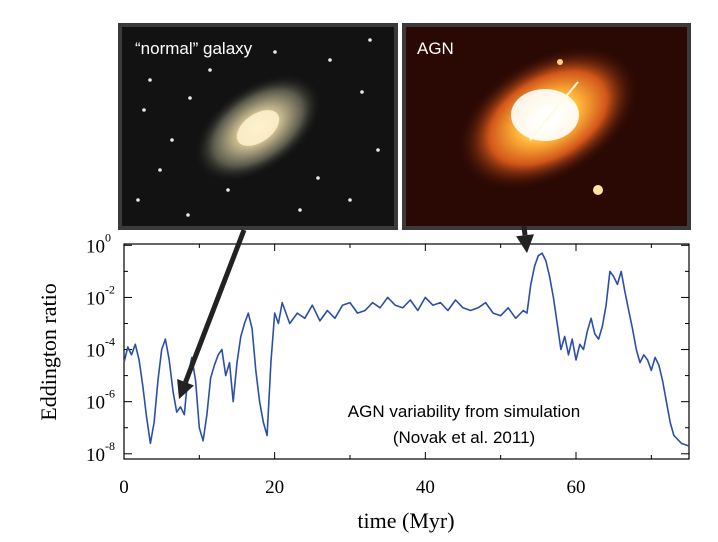 This screenshot has width=718, height=542. I want to click on y-tick-exponent: 0, so click(108, 237).